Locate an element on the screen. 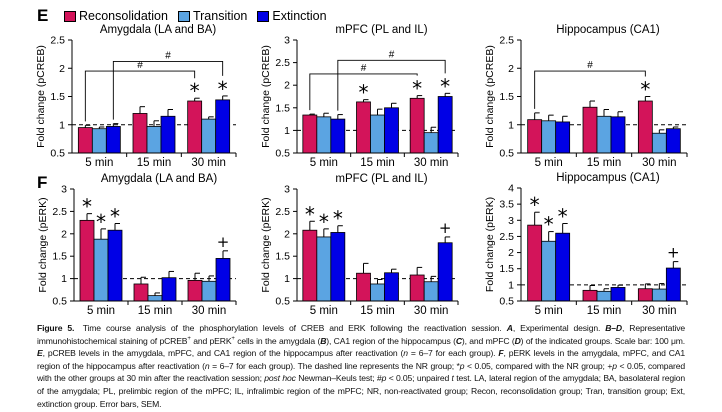 This screenshot has width=722, height=412. legend-item-extinction: Extinction is located at coordinates (292, 16).